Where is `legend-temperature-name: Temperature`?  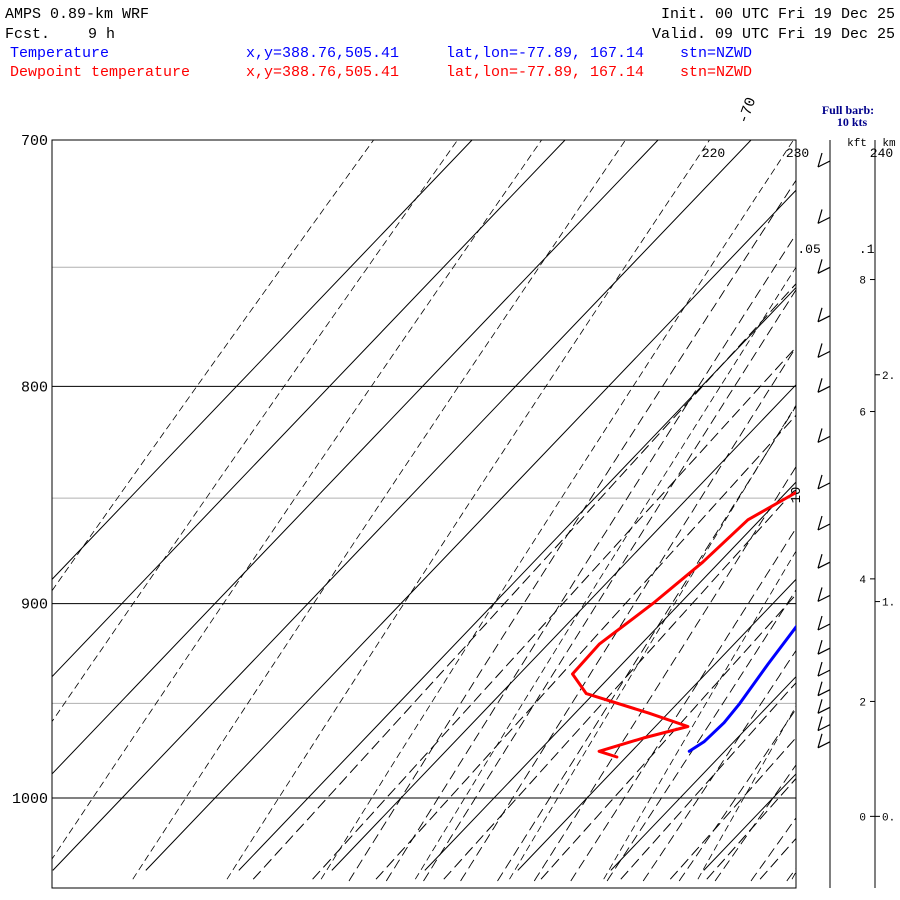 legend-temperature-name: Temperature is located at coordinates (59, 53).